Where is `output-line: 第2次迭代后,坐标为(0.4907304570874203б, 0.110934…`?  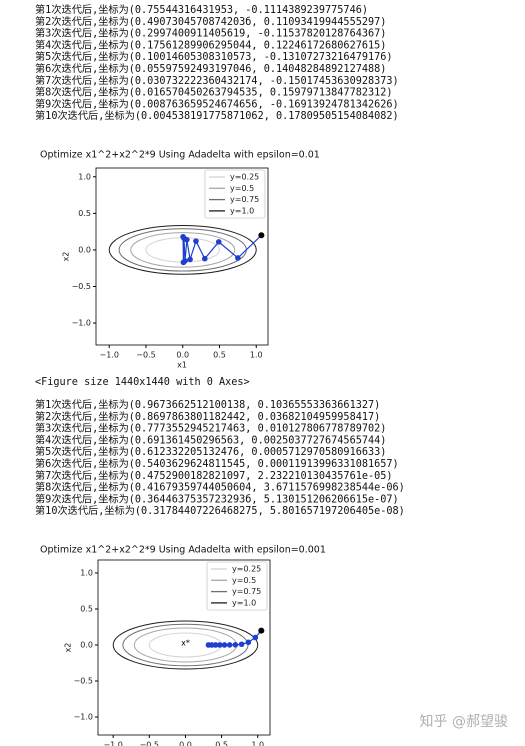
output-line: 第2次迭代后,坐标为(0.4907304570874203б, 0.110934… is located at coordinates (210, 21).